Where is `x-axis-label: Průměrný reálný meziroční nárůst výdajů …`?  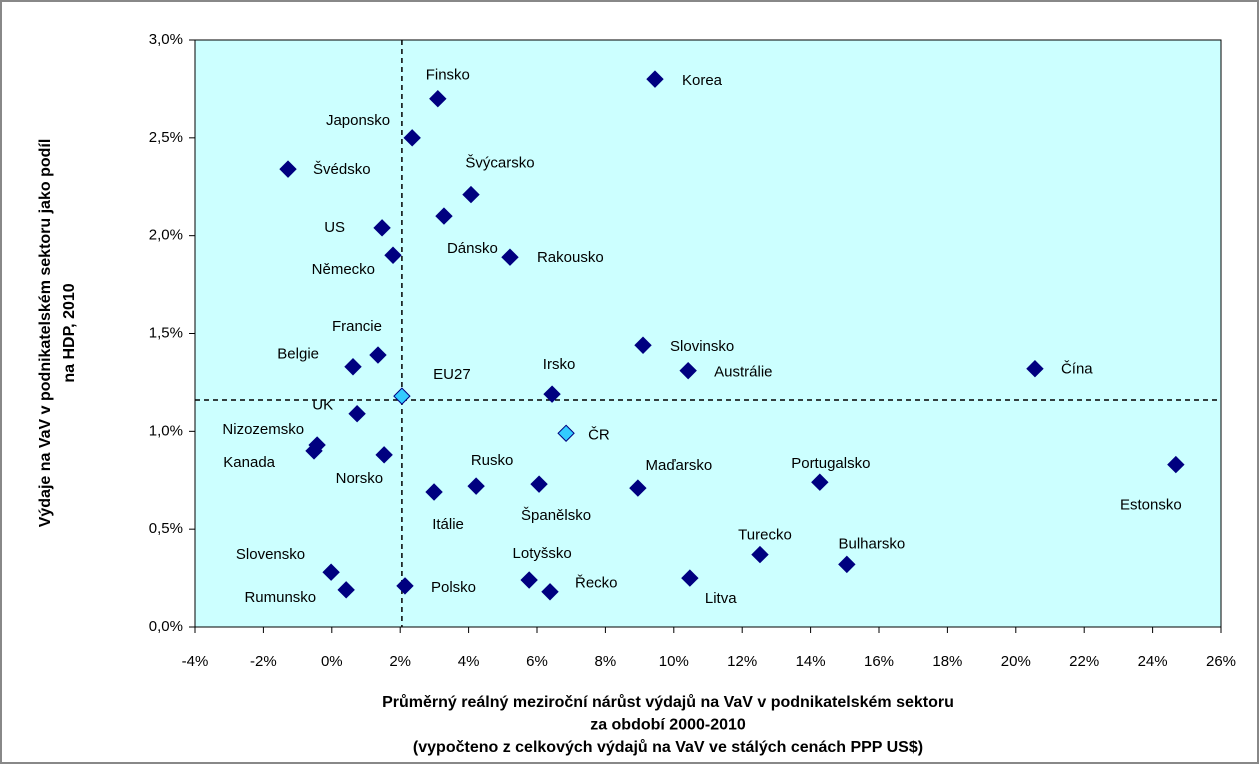 x-axis-label: Průměrný reálný meziroční nárůst výdajů … is located at coordinates (668, 702).